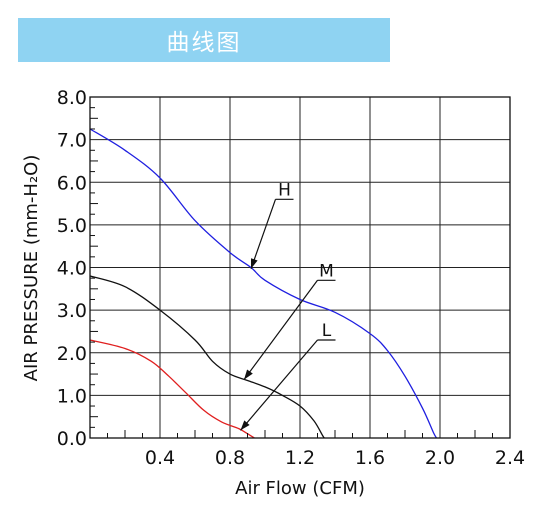 This screenshot has height=512, width=545. I want to click on curve-annotations: H M L, so click(288, 305).